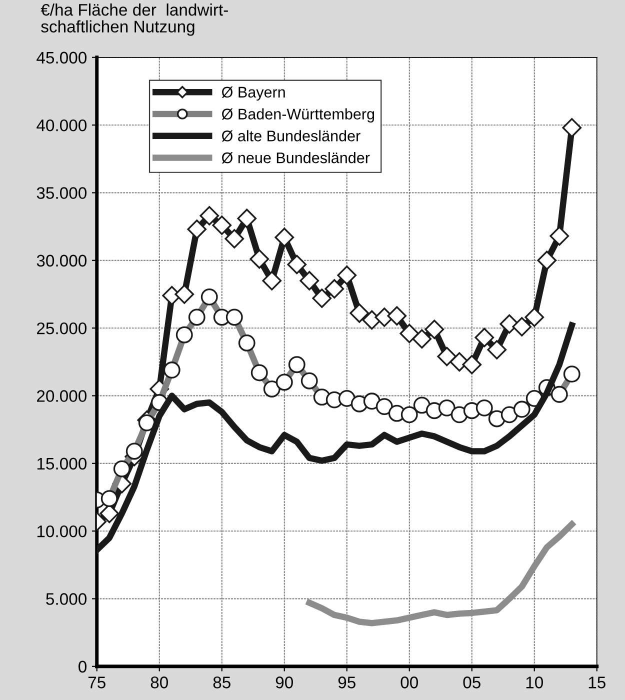  Describe the element at coordinates (61, 58) in the screenshot. I see `y-tick-label: 45.000` at that location.